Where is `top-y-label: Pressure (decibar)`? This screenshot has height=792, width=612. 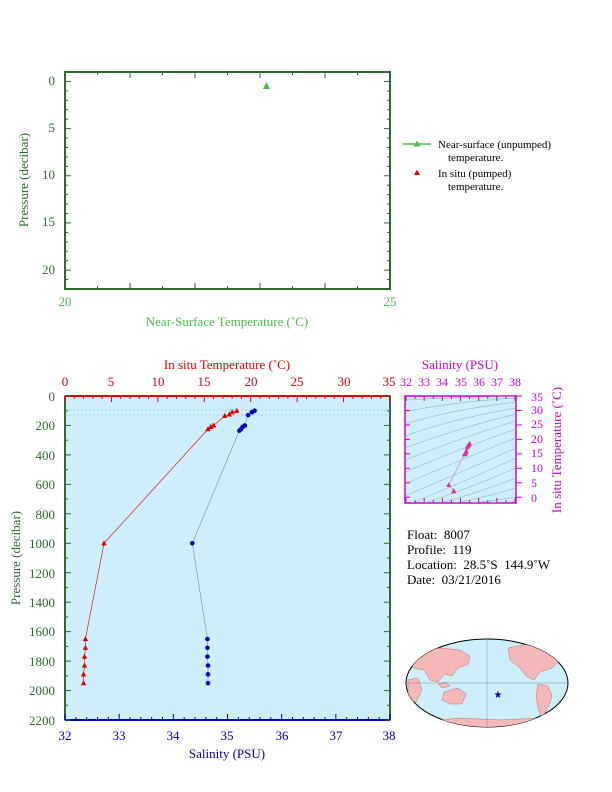
top-y-label: Pressure (decibar) is located at coordinates (23, 180).